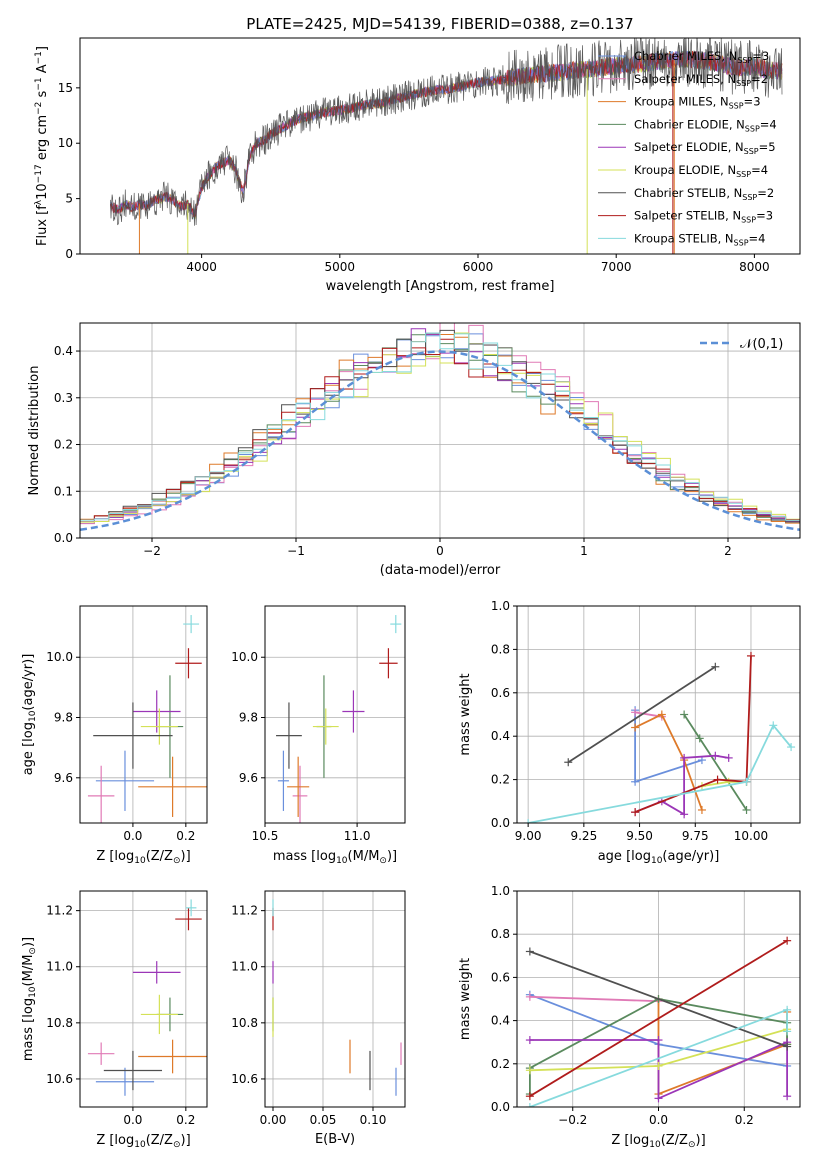 The image size is (819, 1170). Describe the element at coordinates (159, 856) in the screenshot. I see `x-axis-label-part: (Z/Z` at that location.